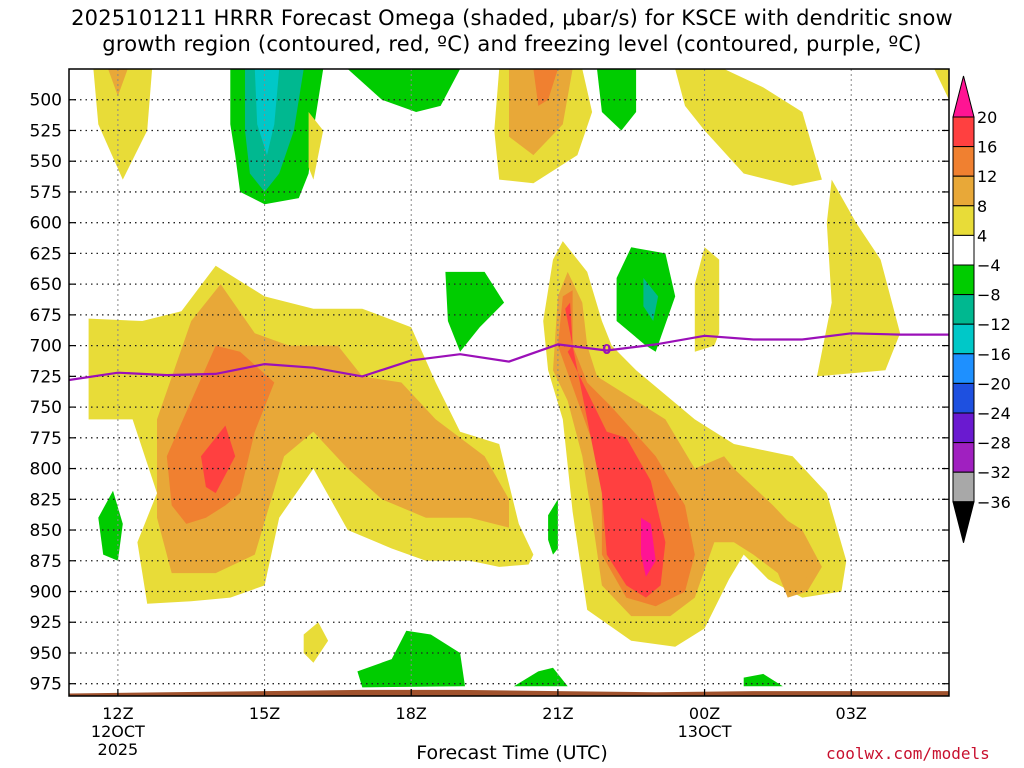  What do you see at coordinates (218, 459) in the screenshot?
I see `omega-region-red-big-left` at bounding box center [218, 459].